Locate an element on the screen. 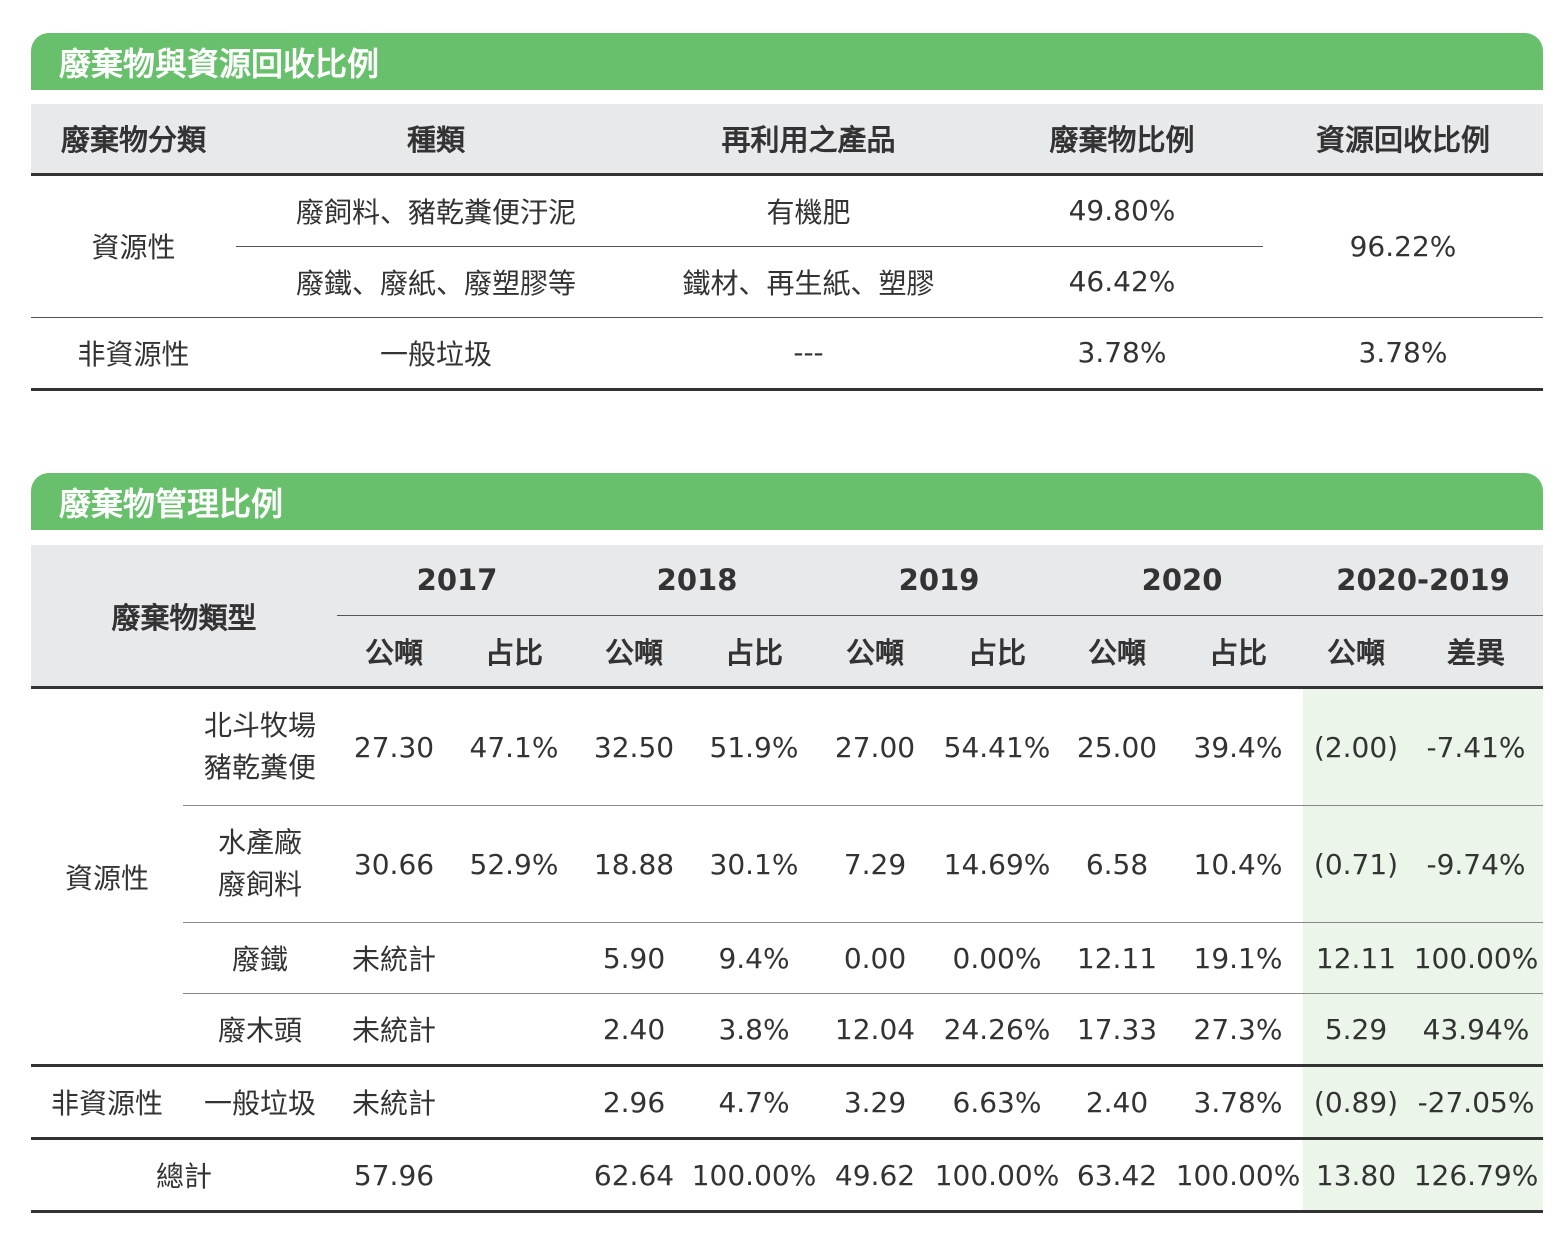 The width and height of the screenshot is (1564, 1249). value-cell: 3.8% is located at coordinates (754, 1030).